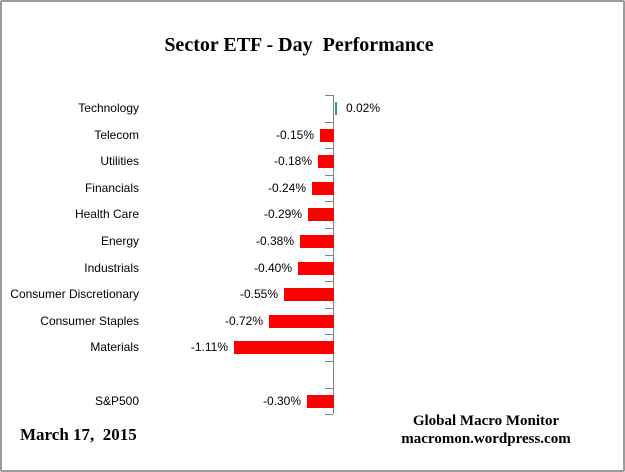 This screenshot has height=472, width=625. I want to click on footer-date: March 17, 2015, so click(78, 434).